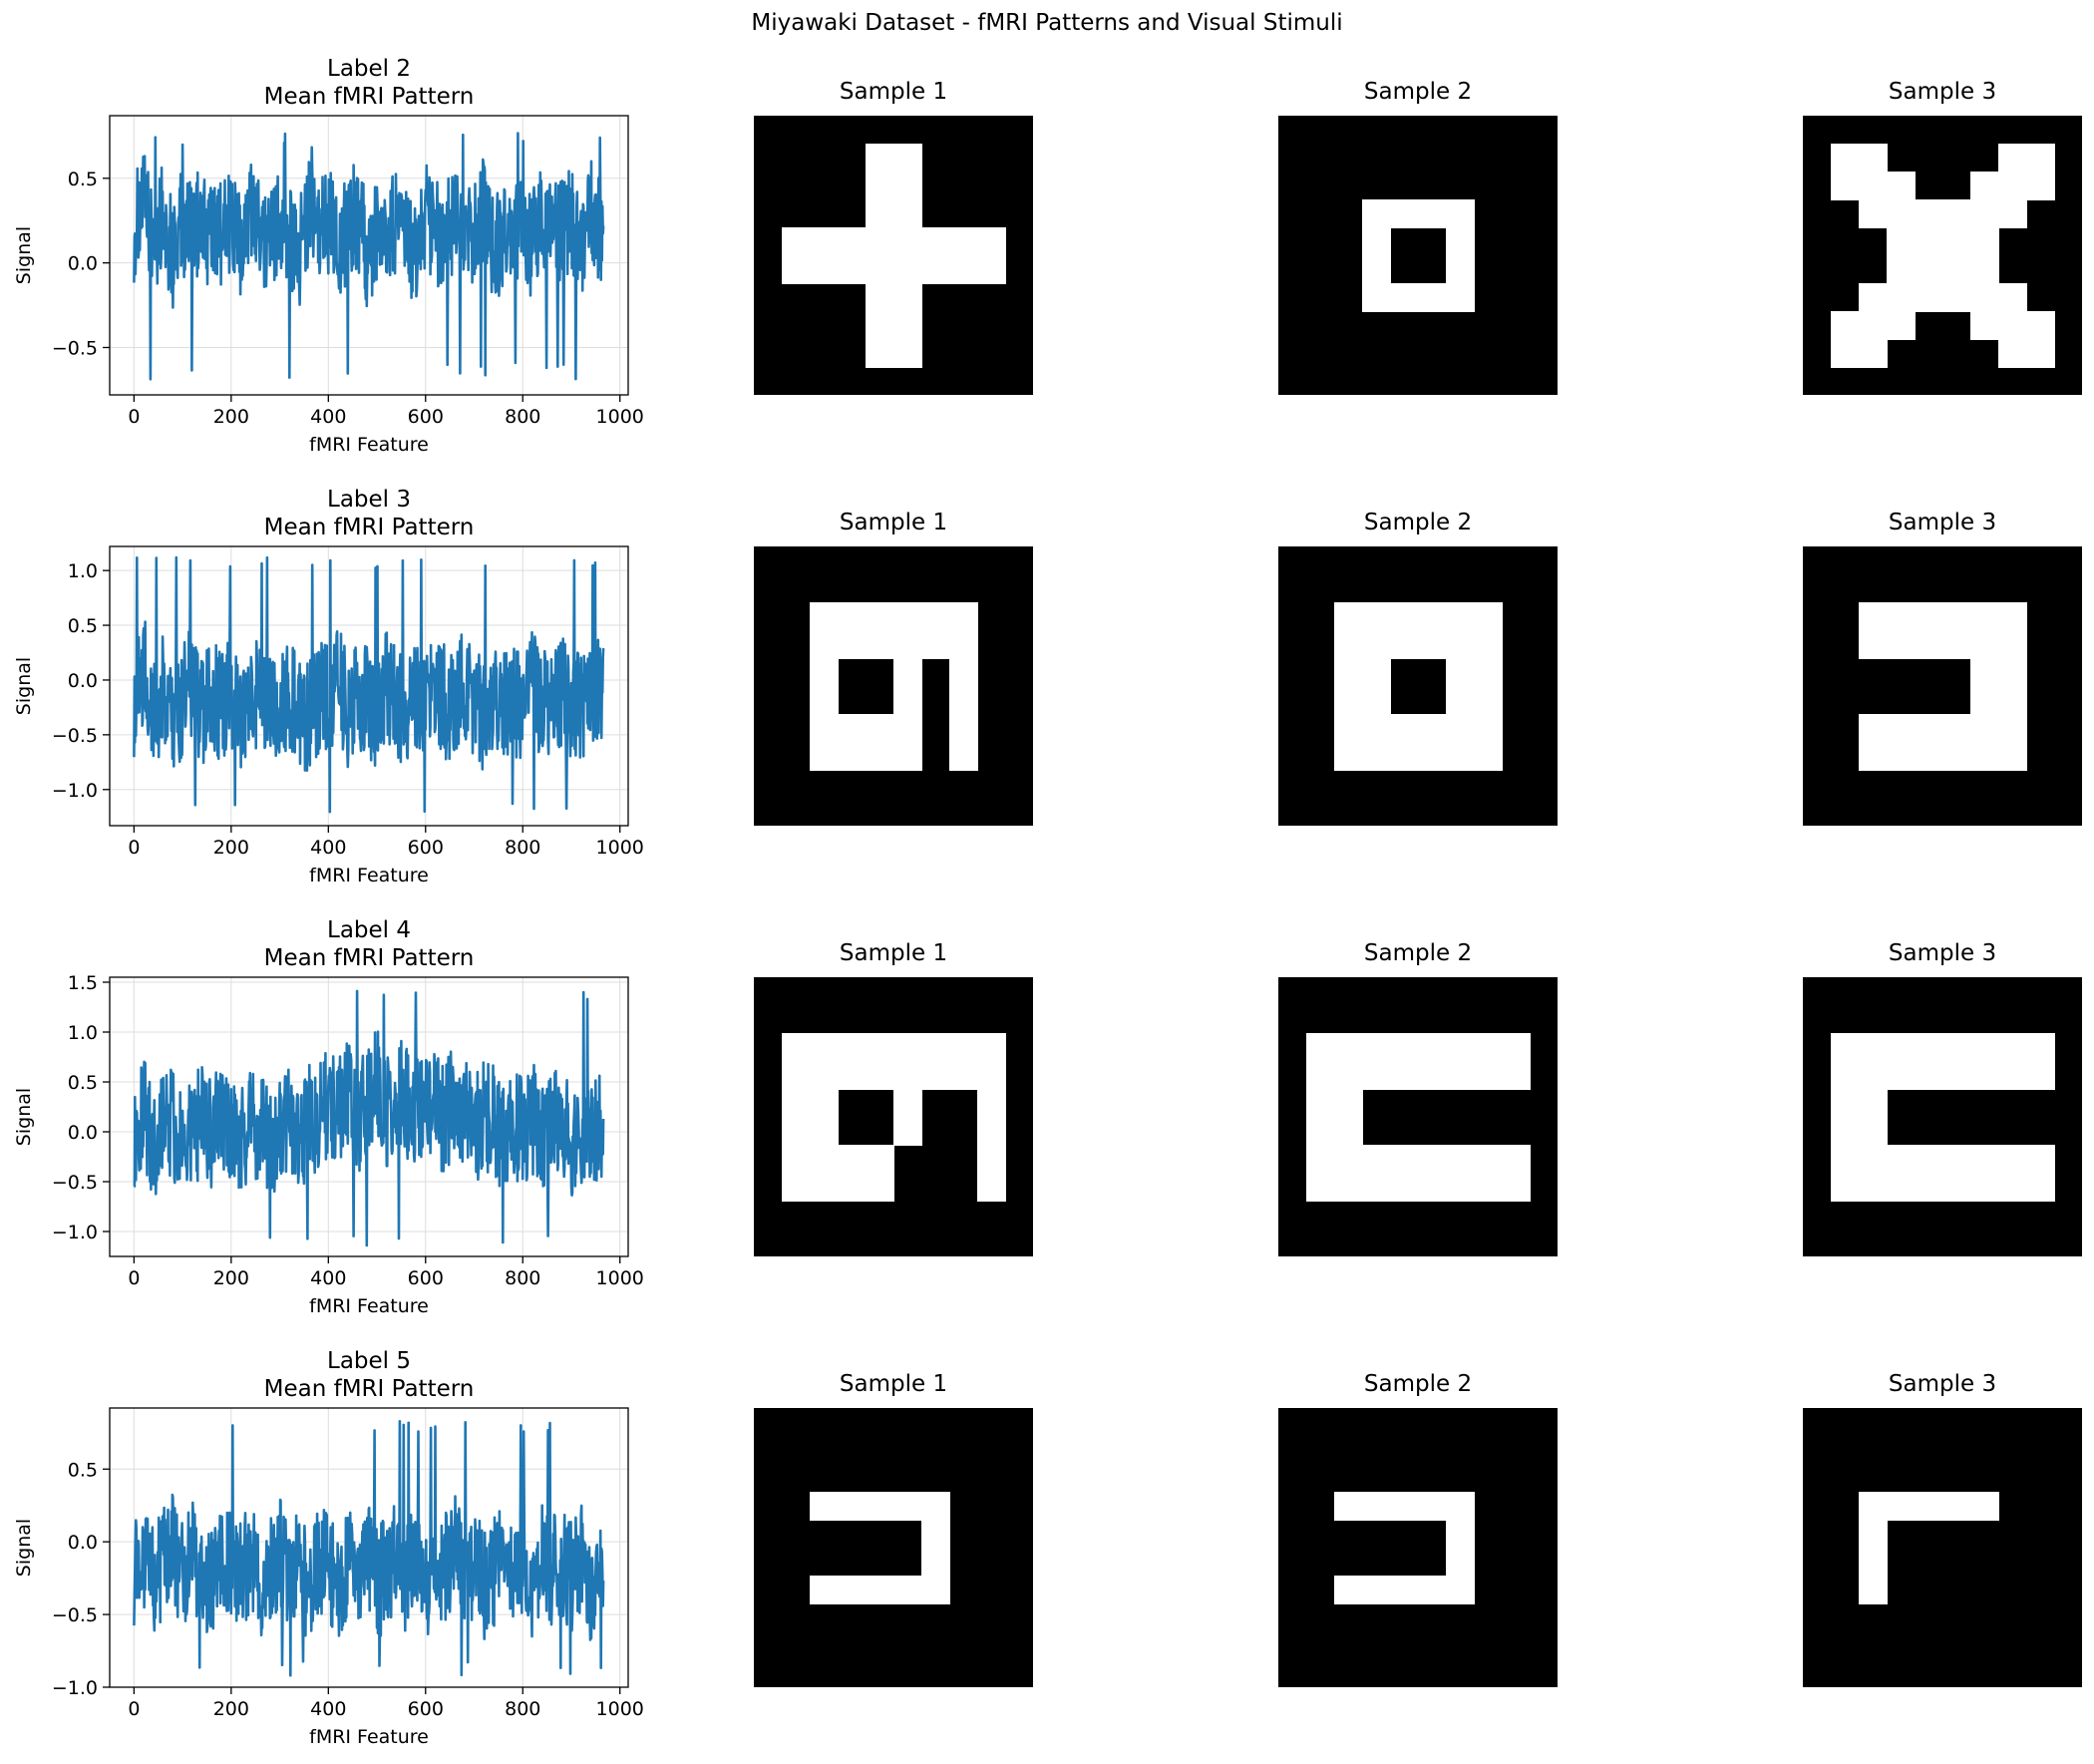 The height and width of the screenshot is (1764, 2094). I want to click on x-tick-label: 0, so click(134, 848).